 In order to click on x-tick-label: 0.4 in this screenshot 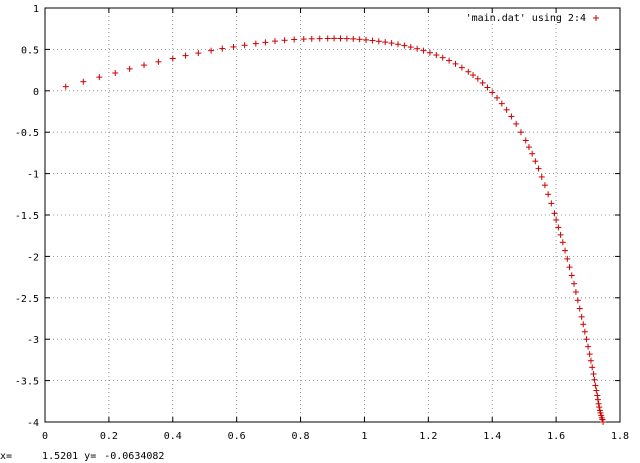, I will do `click(173, 436)`.